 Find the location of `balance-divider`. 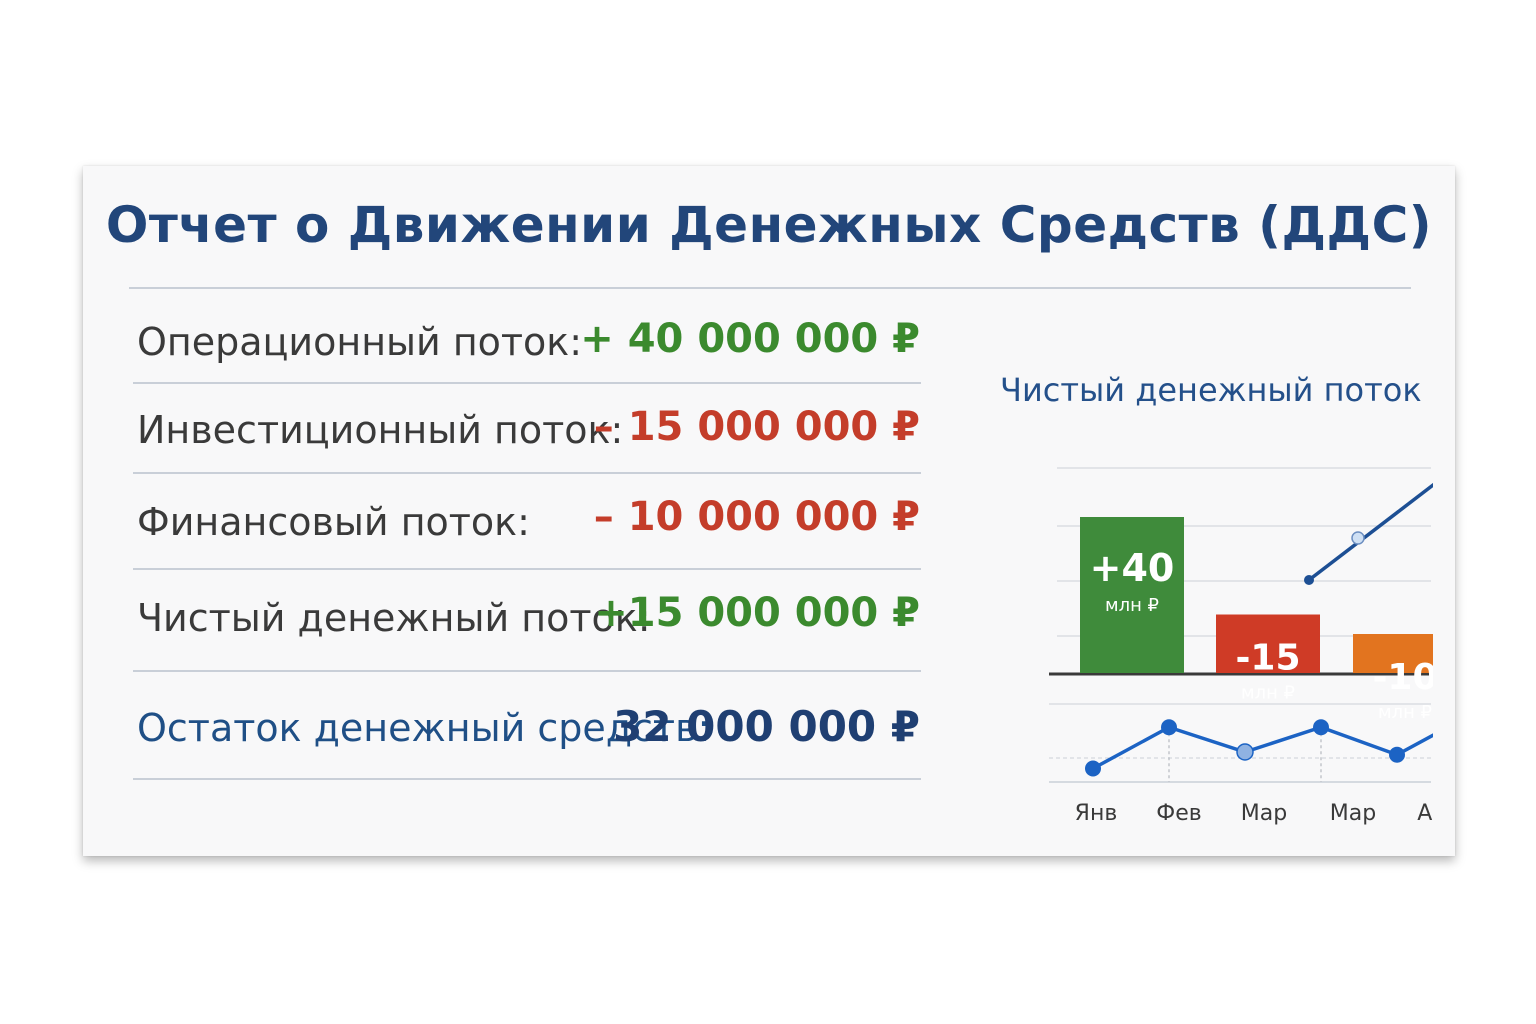

balance-divider is located at coordinates (527, 779).